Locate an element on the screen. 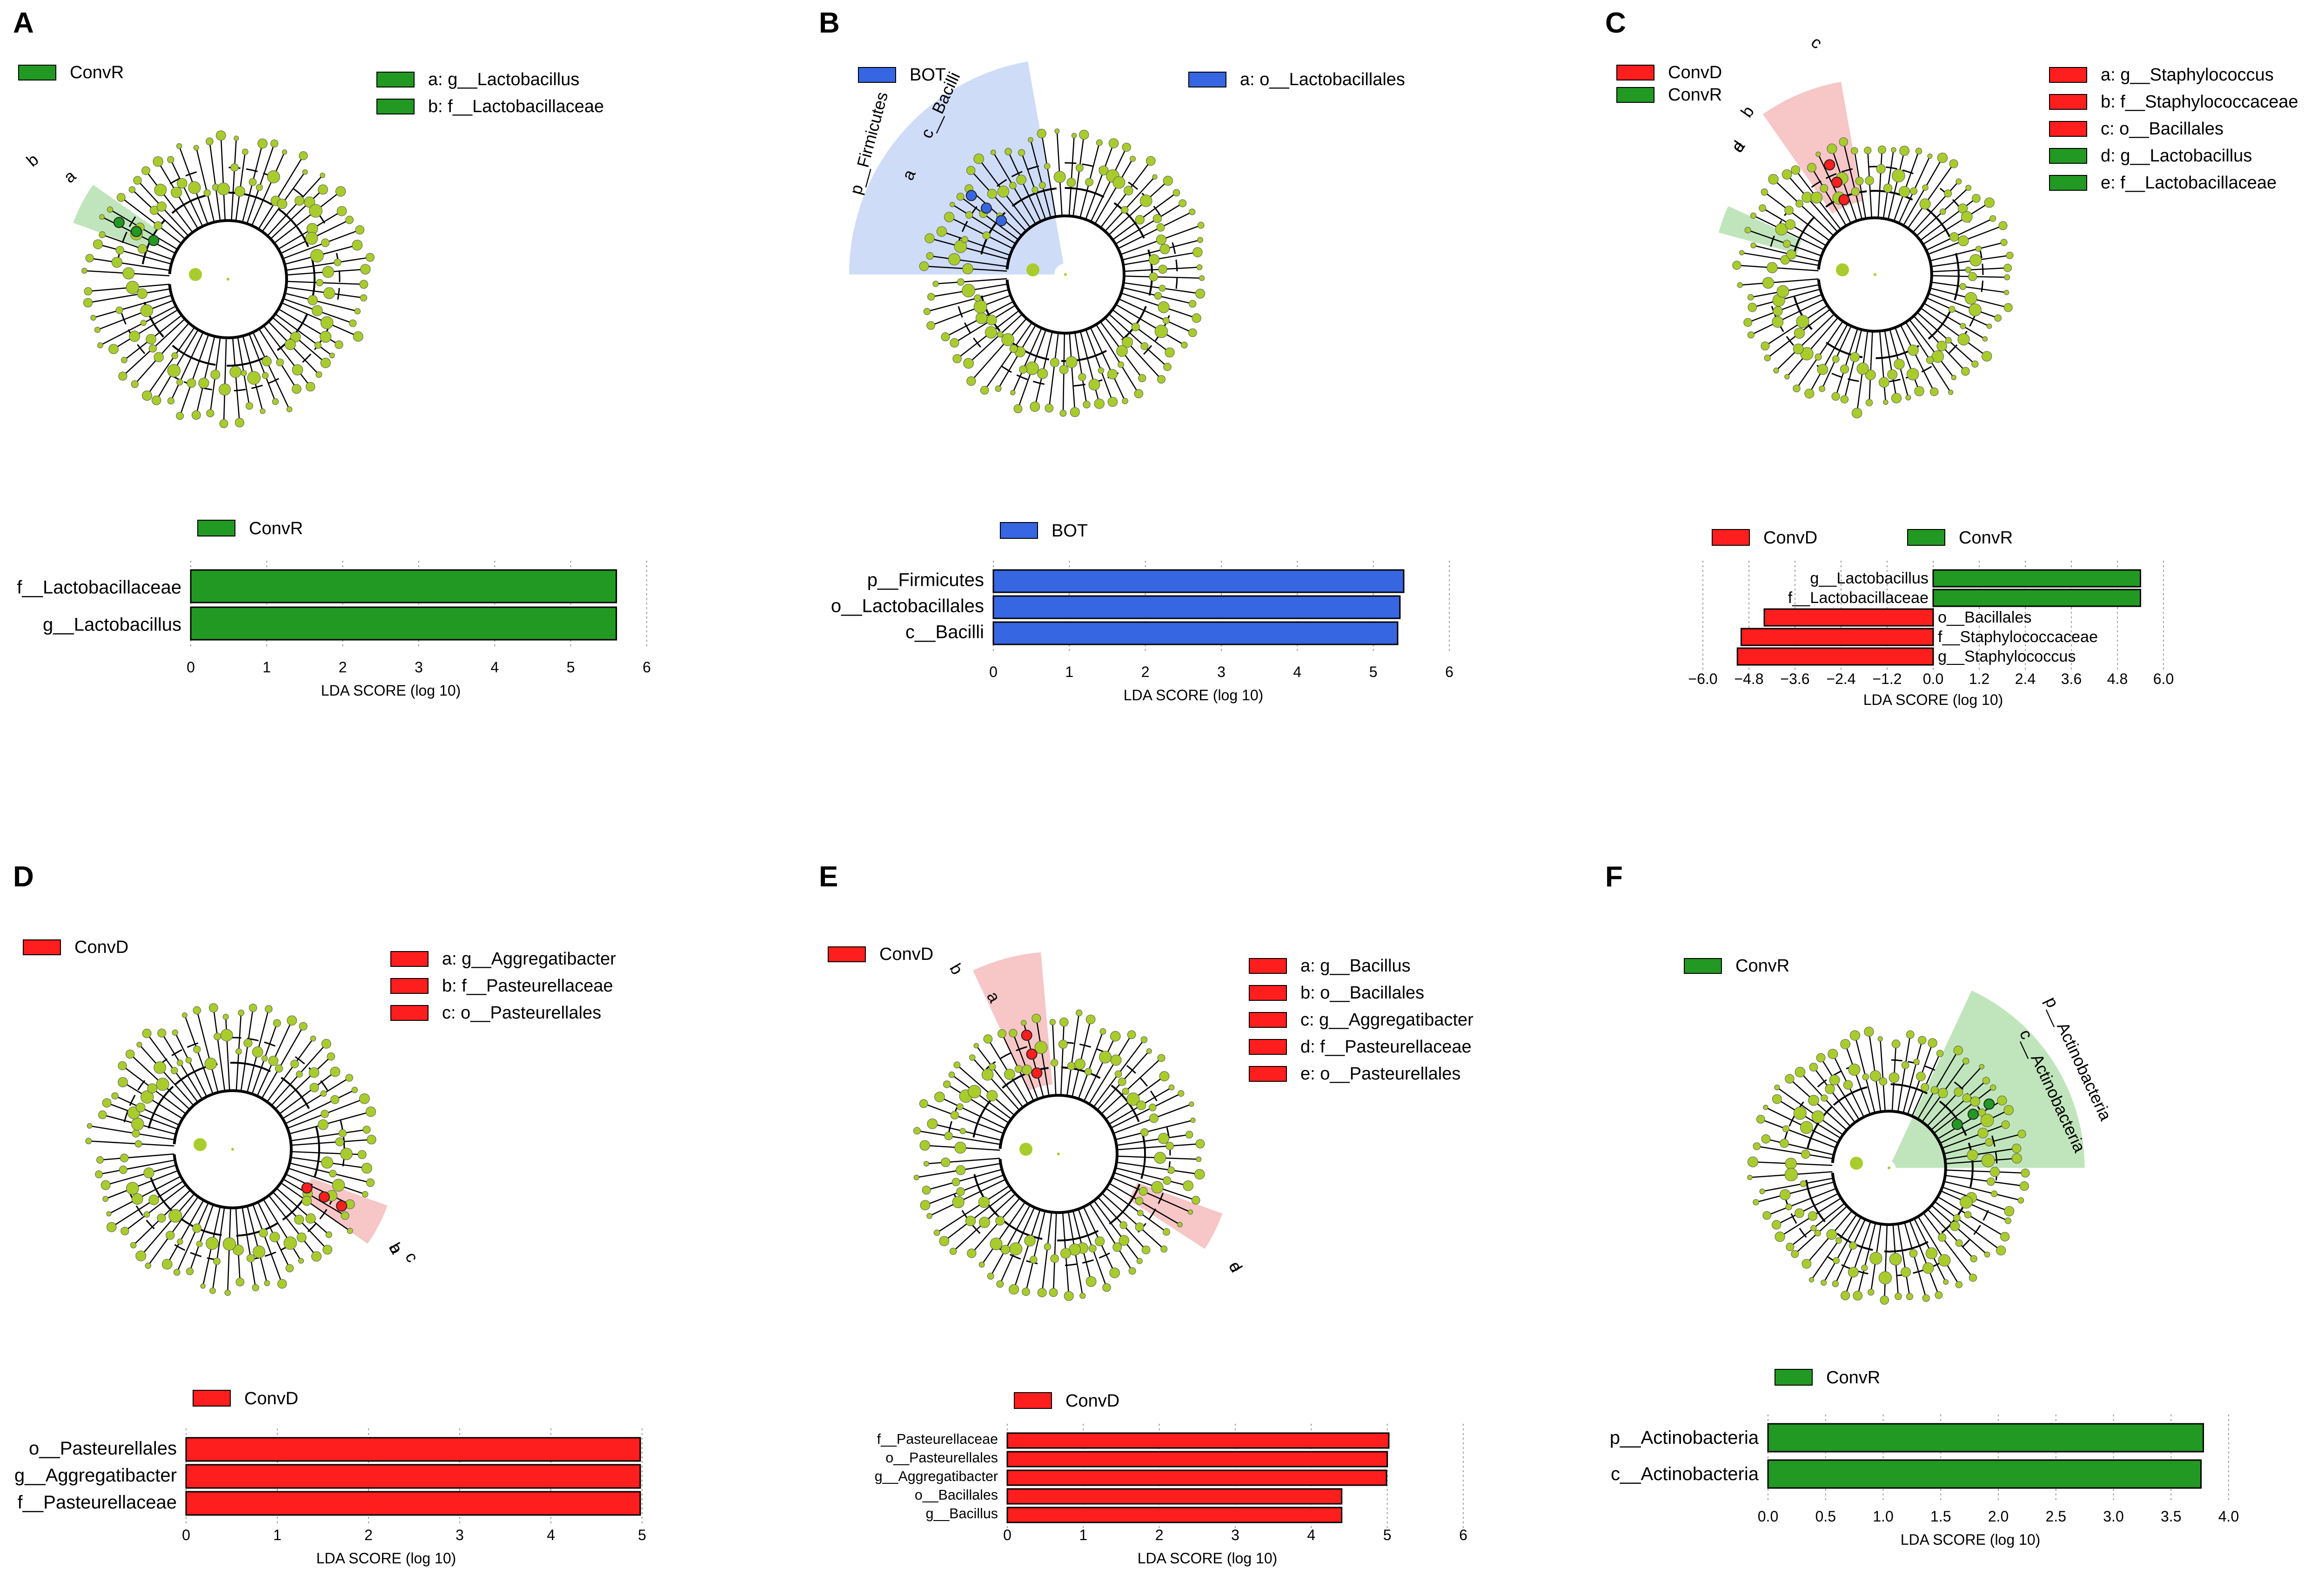  taxon-legend-label: b: o__Bacillales is located at coordinates (1362, 993).